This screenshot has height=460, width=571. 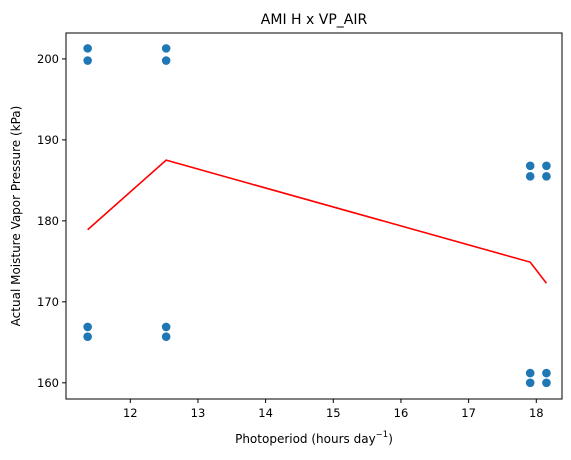 What do you see at coordinates (130, 413) in the screenshot?
I see `x-tick-label-12: 12` at bounding box center [130, 413].